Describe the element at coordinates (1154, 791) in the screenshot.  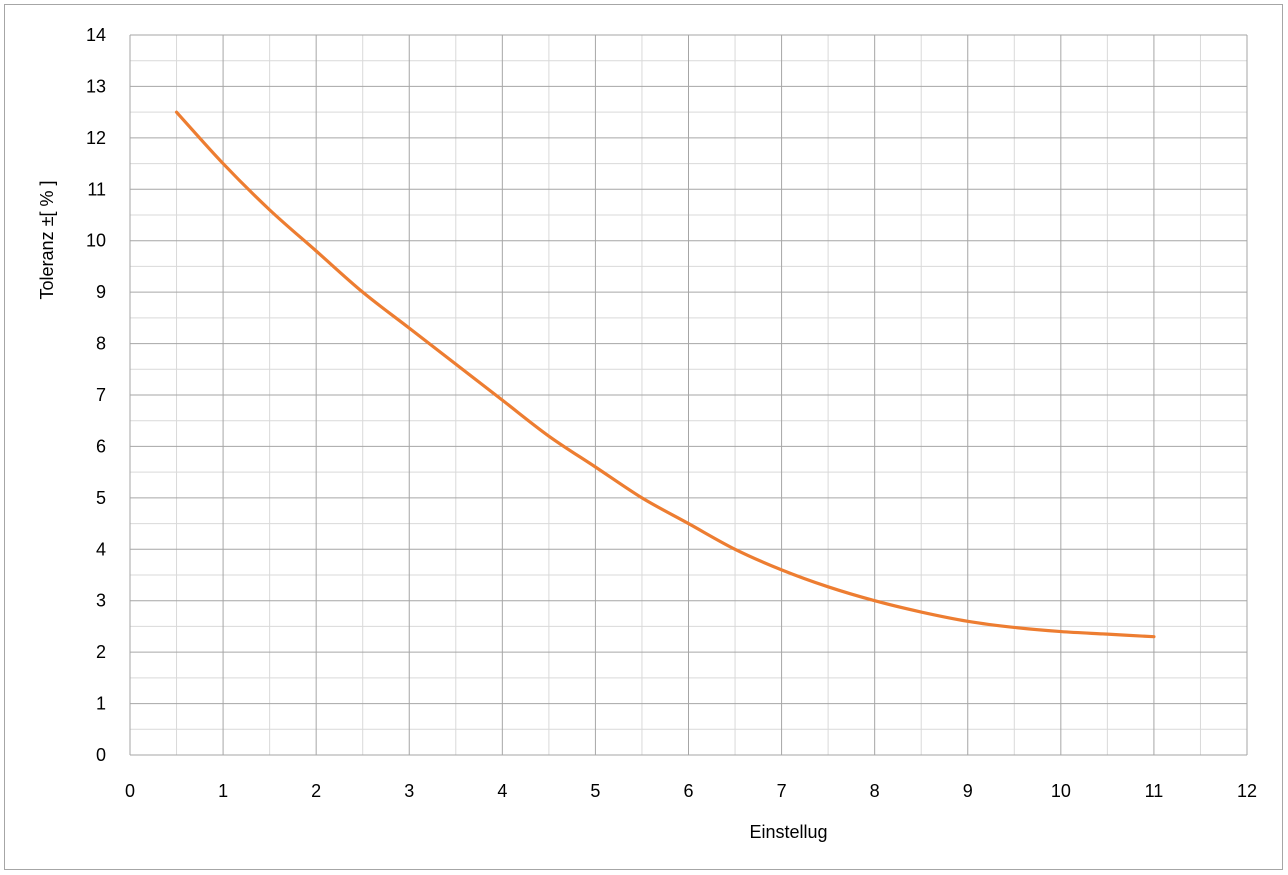
I see `x-tick-label: 11` at that location.